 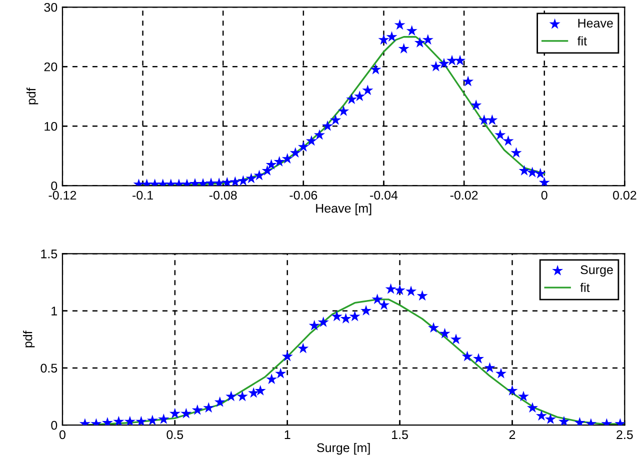 What do you see at coordinates (624, 195) in the screenshot?
I see `x-tick-label: 0.02` at bounding box center [624, 195].